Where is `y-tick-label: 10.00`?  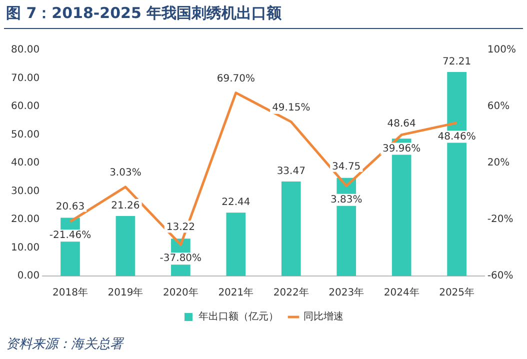 y-tick-label: 10.00 is located at coordinates (25, 248).